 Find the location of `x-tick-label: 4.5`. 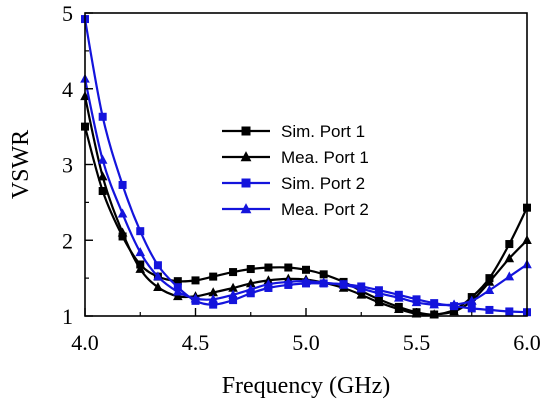

x-tick-label: 4.5 is located at coordinates (196, 342).